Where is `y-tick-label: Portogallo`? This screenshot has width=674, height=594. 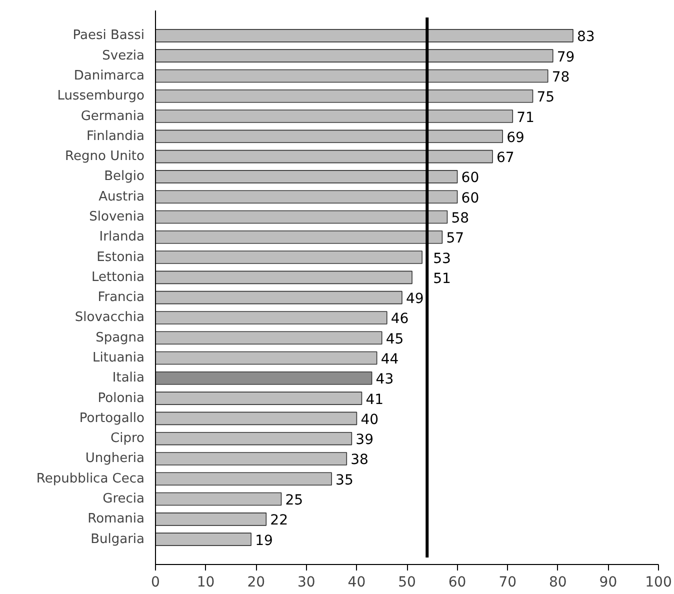
y-tick-label: Portogallo is located at coordinates (112, 418).